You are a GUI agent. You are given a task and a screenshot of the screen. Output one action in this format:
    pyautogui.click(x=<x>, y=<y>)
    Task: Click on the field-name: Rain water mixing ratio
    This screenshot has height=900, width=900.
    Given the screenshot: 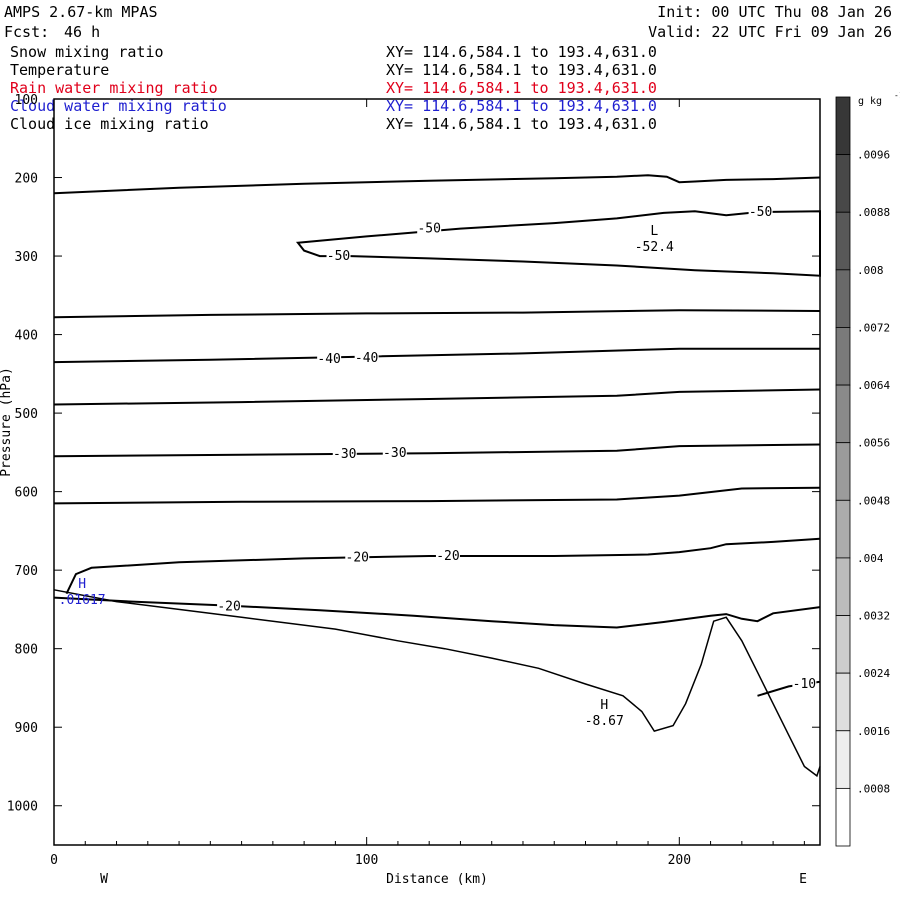 What is the action you would take?
    pyautogui.click(x=114, y=88)
    